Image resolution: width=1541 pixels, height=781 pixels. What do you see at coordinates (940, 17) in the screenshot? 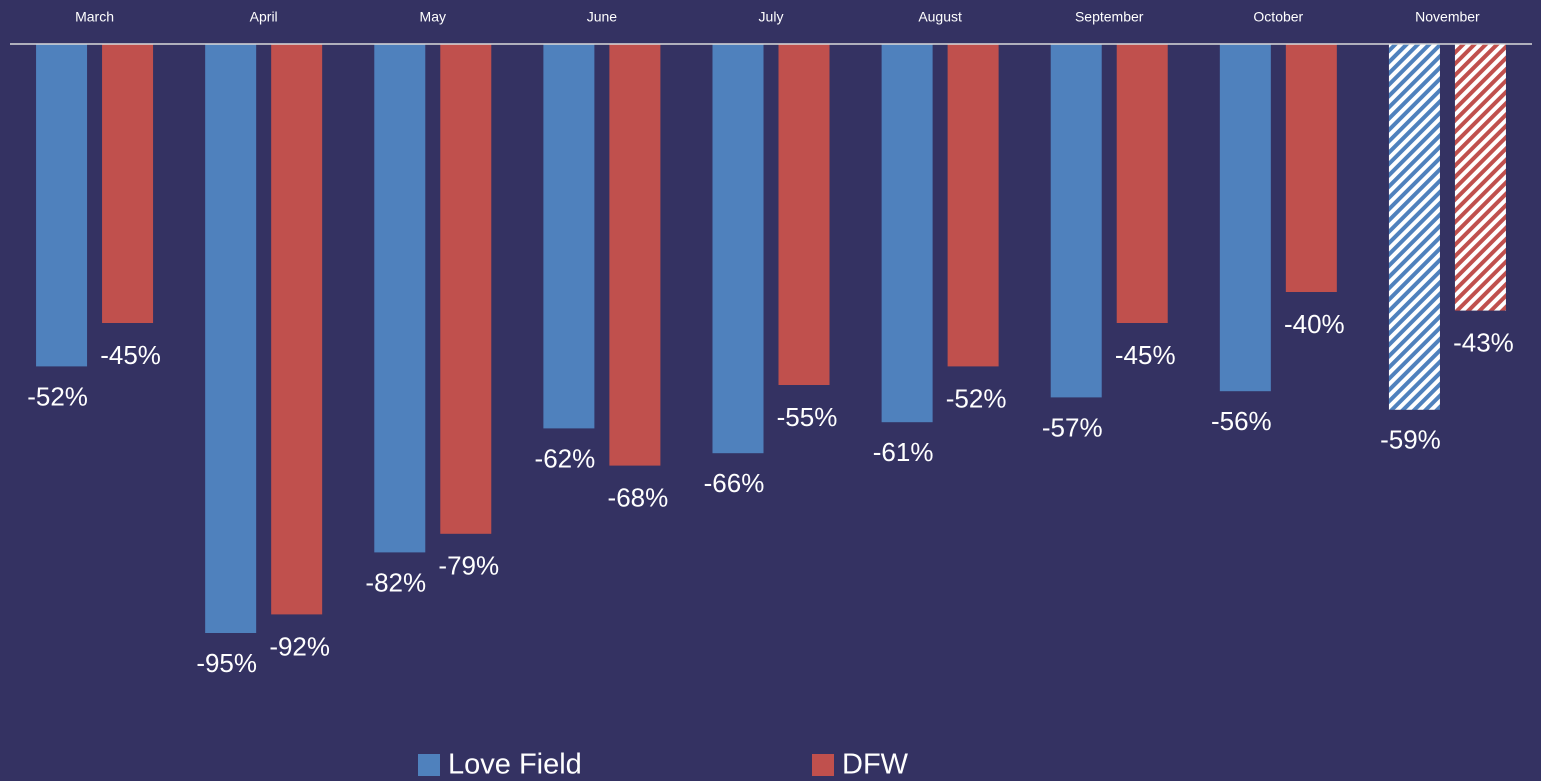
I see `category-label: August` at bounding box center [940, 17].